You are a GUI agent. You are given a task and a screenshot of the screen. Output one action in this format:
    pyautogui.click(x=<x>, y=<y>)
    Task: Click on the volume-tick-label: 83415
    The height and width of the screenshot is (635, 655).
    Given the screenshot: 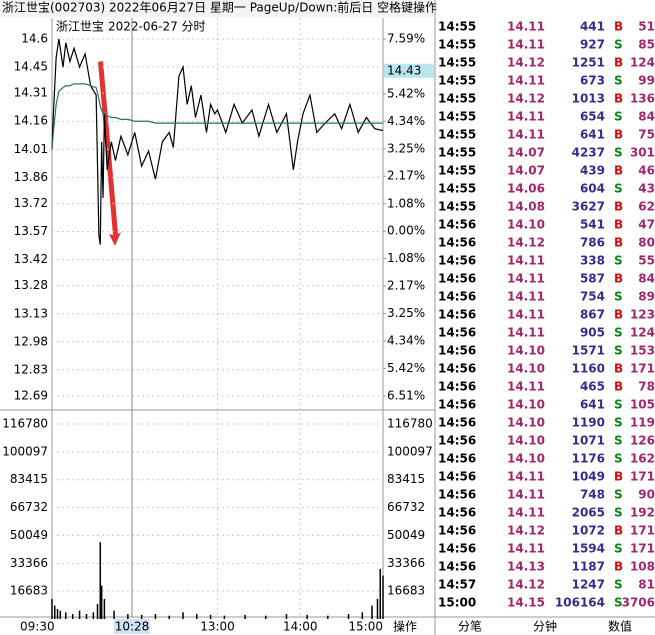 What is the action you would take?
    pyautogui.click(x=29, y=479)
    